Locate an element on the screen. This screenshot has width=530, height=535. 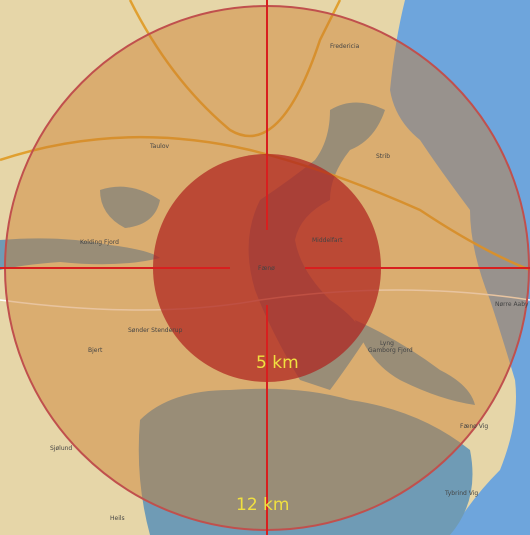
place-label: Lyng is located at coordinates (387, 343).